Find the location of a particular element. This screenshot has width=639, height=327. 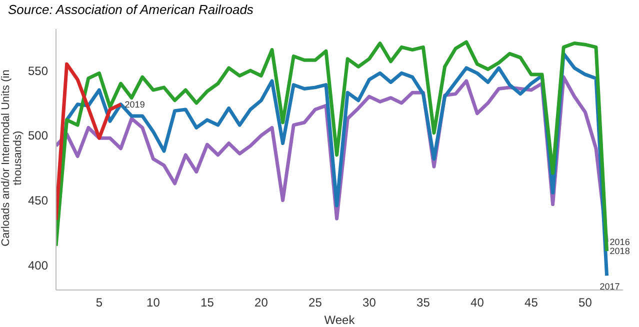

x-tick-label: 25 is located at coordinates (315, 303).